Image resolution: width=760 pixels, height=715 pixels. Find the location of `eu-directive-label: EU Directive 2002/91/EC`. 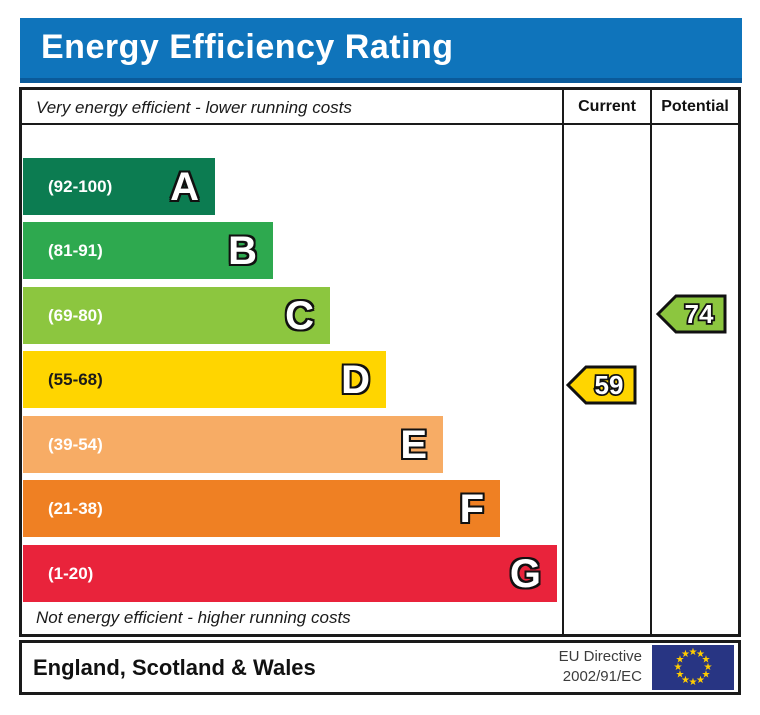

eu-directive-label: EU Directive 2002/91/EC is located at coordinates (600, 667).